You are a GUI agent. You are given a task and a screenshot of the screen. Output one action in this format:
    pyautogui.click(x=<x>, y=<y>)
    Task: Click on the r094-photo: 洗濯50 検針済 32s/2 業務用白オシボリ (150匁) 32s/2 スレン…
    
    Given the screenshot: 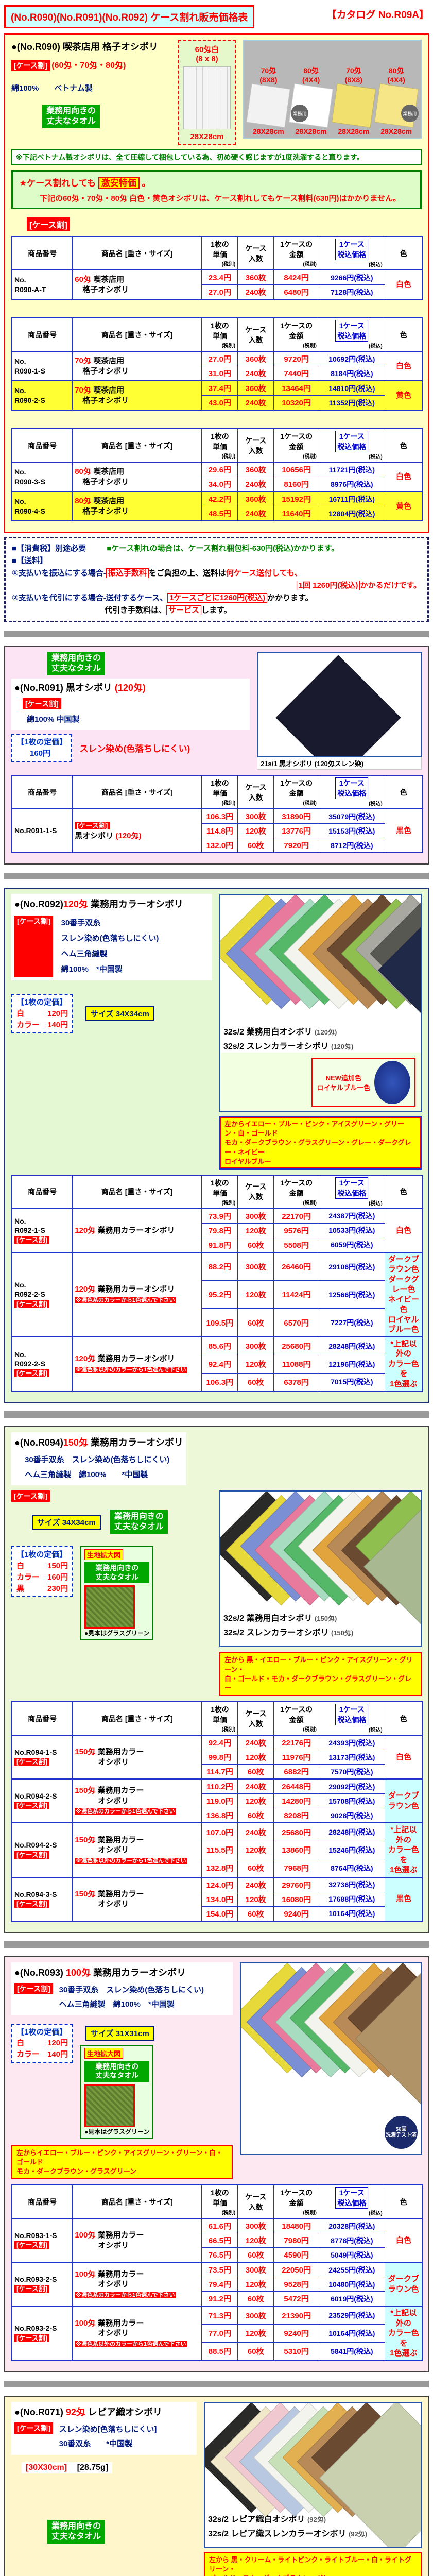 What is the action you would take?
    pyautogui.click(x=320, y=1569)
    